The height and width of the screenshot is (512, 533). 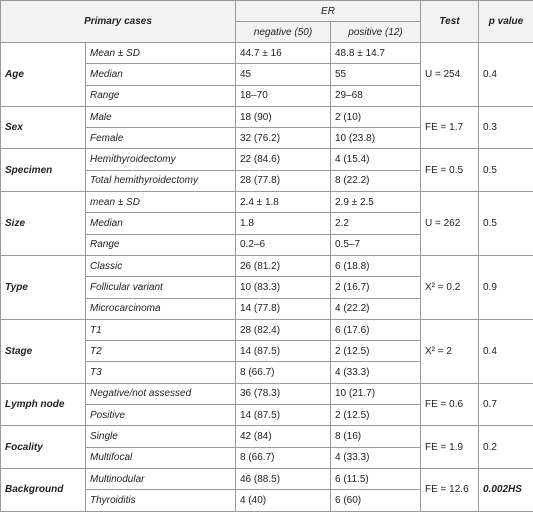 What do you see at coordinates (376, 393) in the screenshot?
I see `positive-cell: 10 (21.7)` at bounding box center [376, 393].